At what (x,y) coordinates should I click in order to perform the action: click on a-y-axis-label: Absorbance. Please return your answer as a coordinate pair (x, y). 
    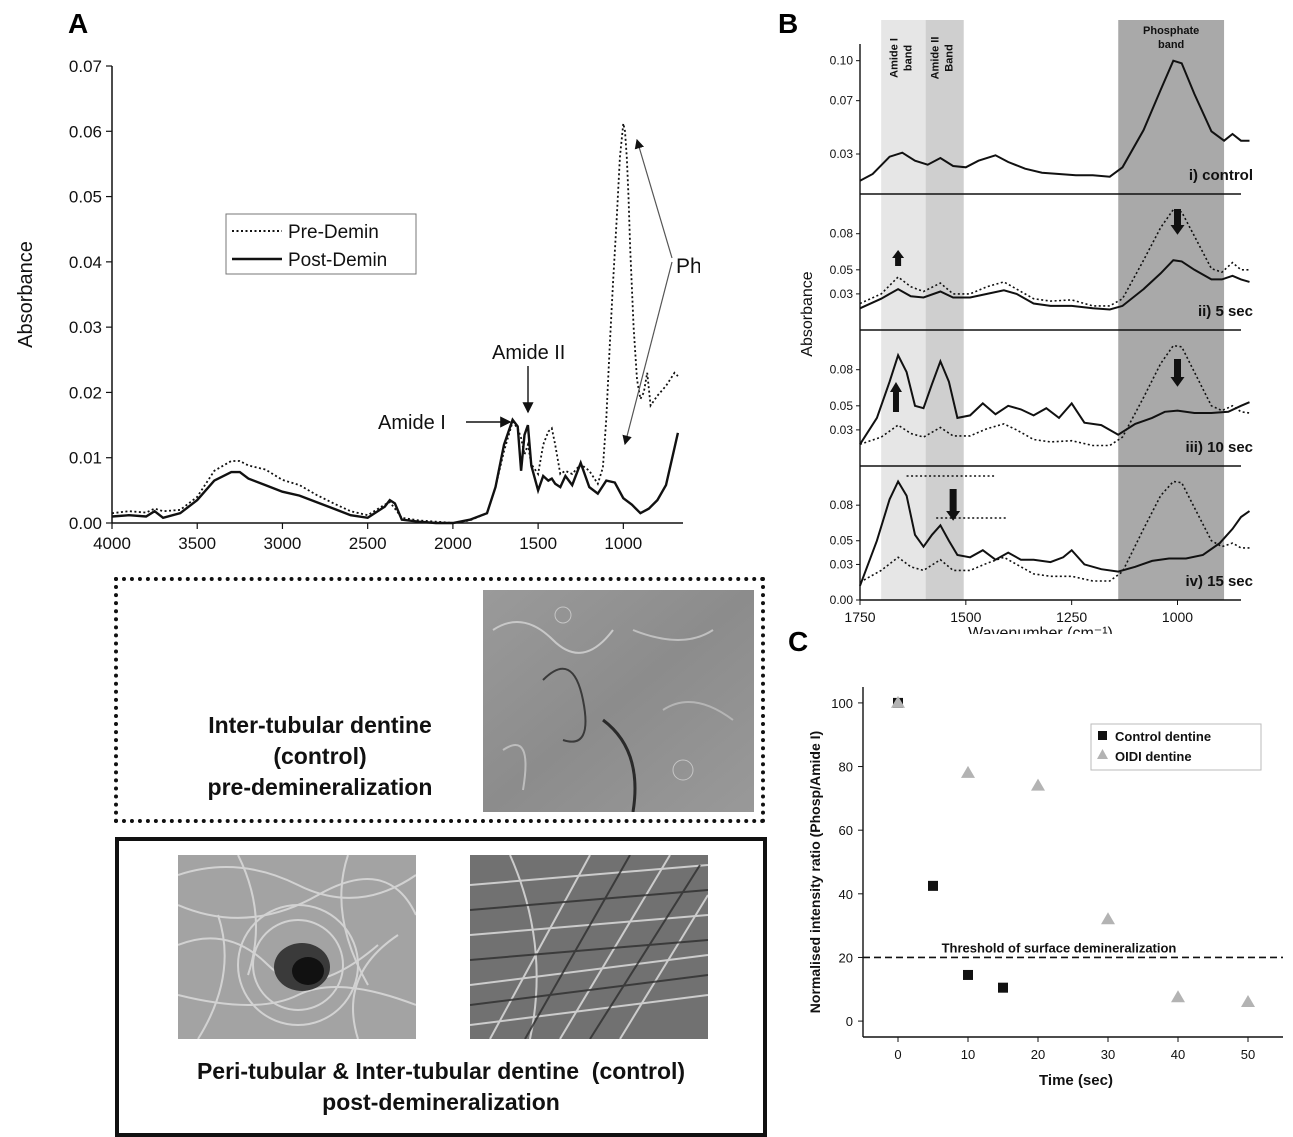
    Looking at the image, I should click on (26, 294).